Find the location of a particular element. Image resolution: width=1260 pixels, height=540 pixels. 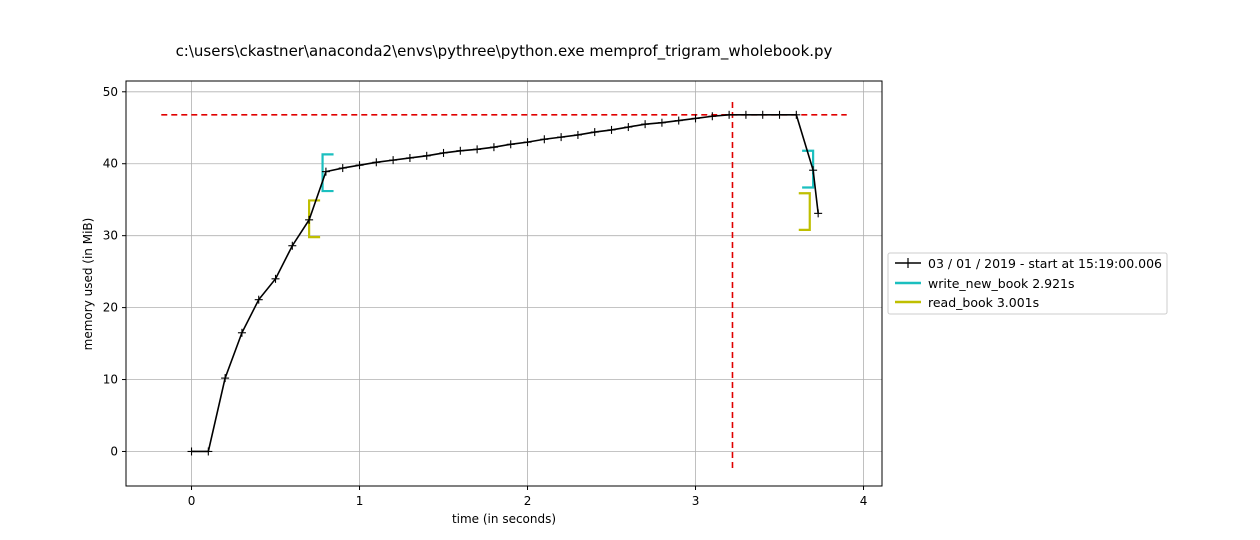

legend-box is located at coordinates (1027, 283).